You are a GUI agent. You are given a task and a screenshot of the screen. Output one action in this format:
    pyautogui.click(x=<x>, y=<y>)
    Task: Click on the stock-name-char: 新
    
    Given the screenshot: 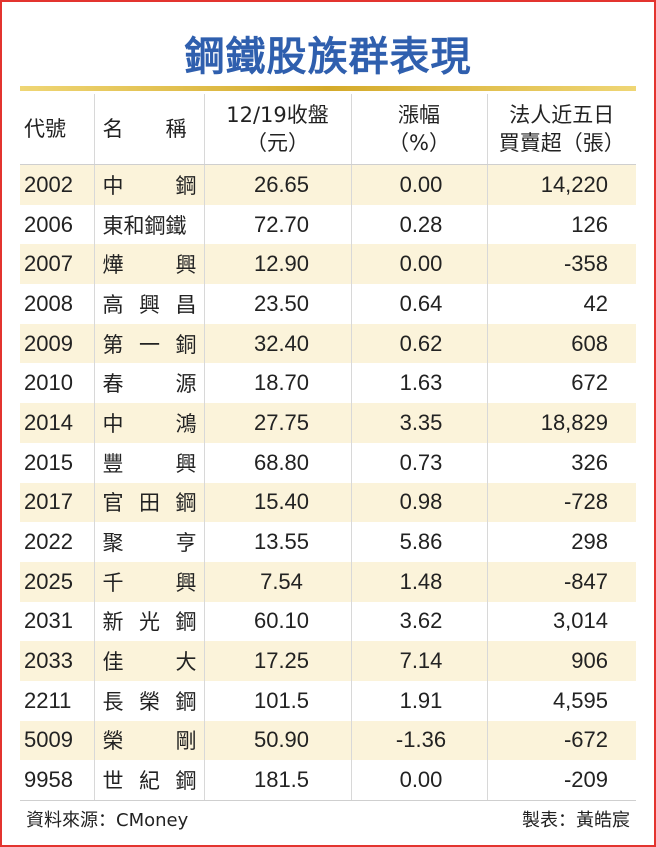 What is the action you would take?
    pyautogui.click(x=113, y=622)
    